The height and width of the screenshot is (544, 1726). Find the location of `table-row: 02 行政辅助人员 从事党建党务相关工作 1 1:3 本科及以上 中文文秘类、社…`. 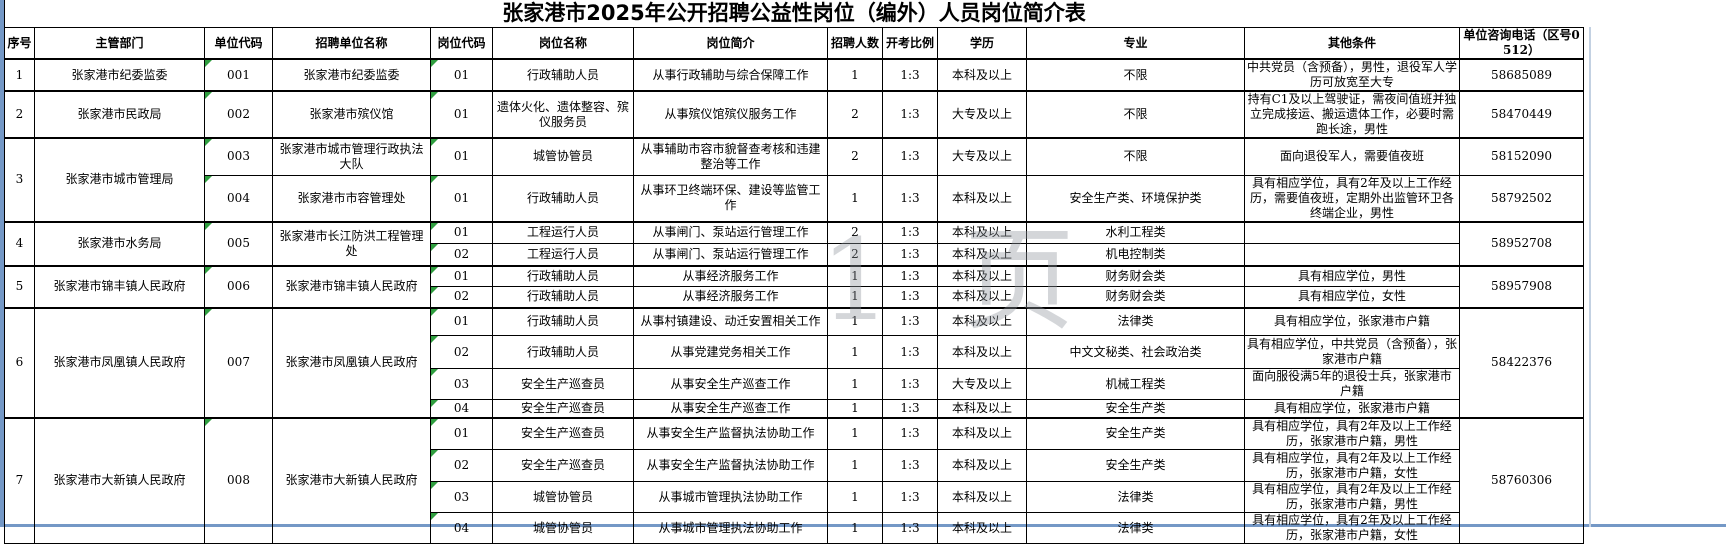

table-row: 02 行政辅助人员 从事党建党务相关工作 1 1:3 本科及以上 中文文秘类、社… is located at coordinates (794, 352).